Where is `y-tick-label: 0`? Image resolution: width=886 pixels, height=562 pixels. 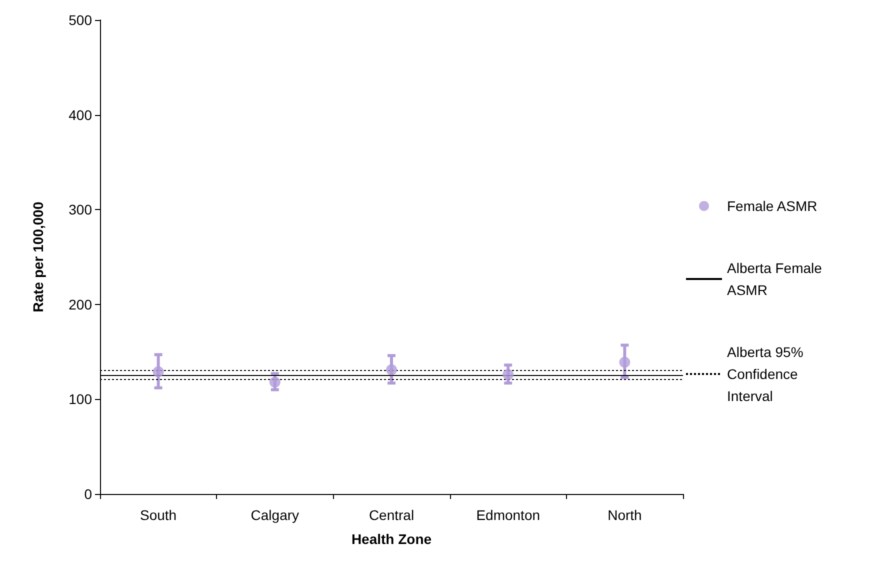
y-tick-label: 0 is located at coordinates (88, 494).